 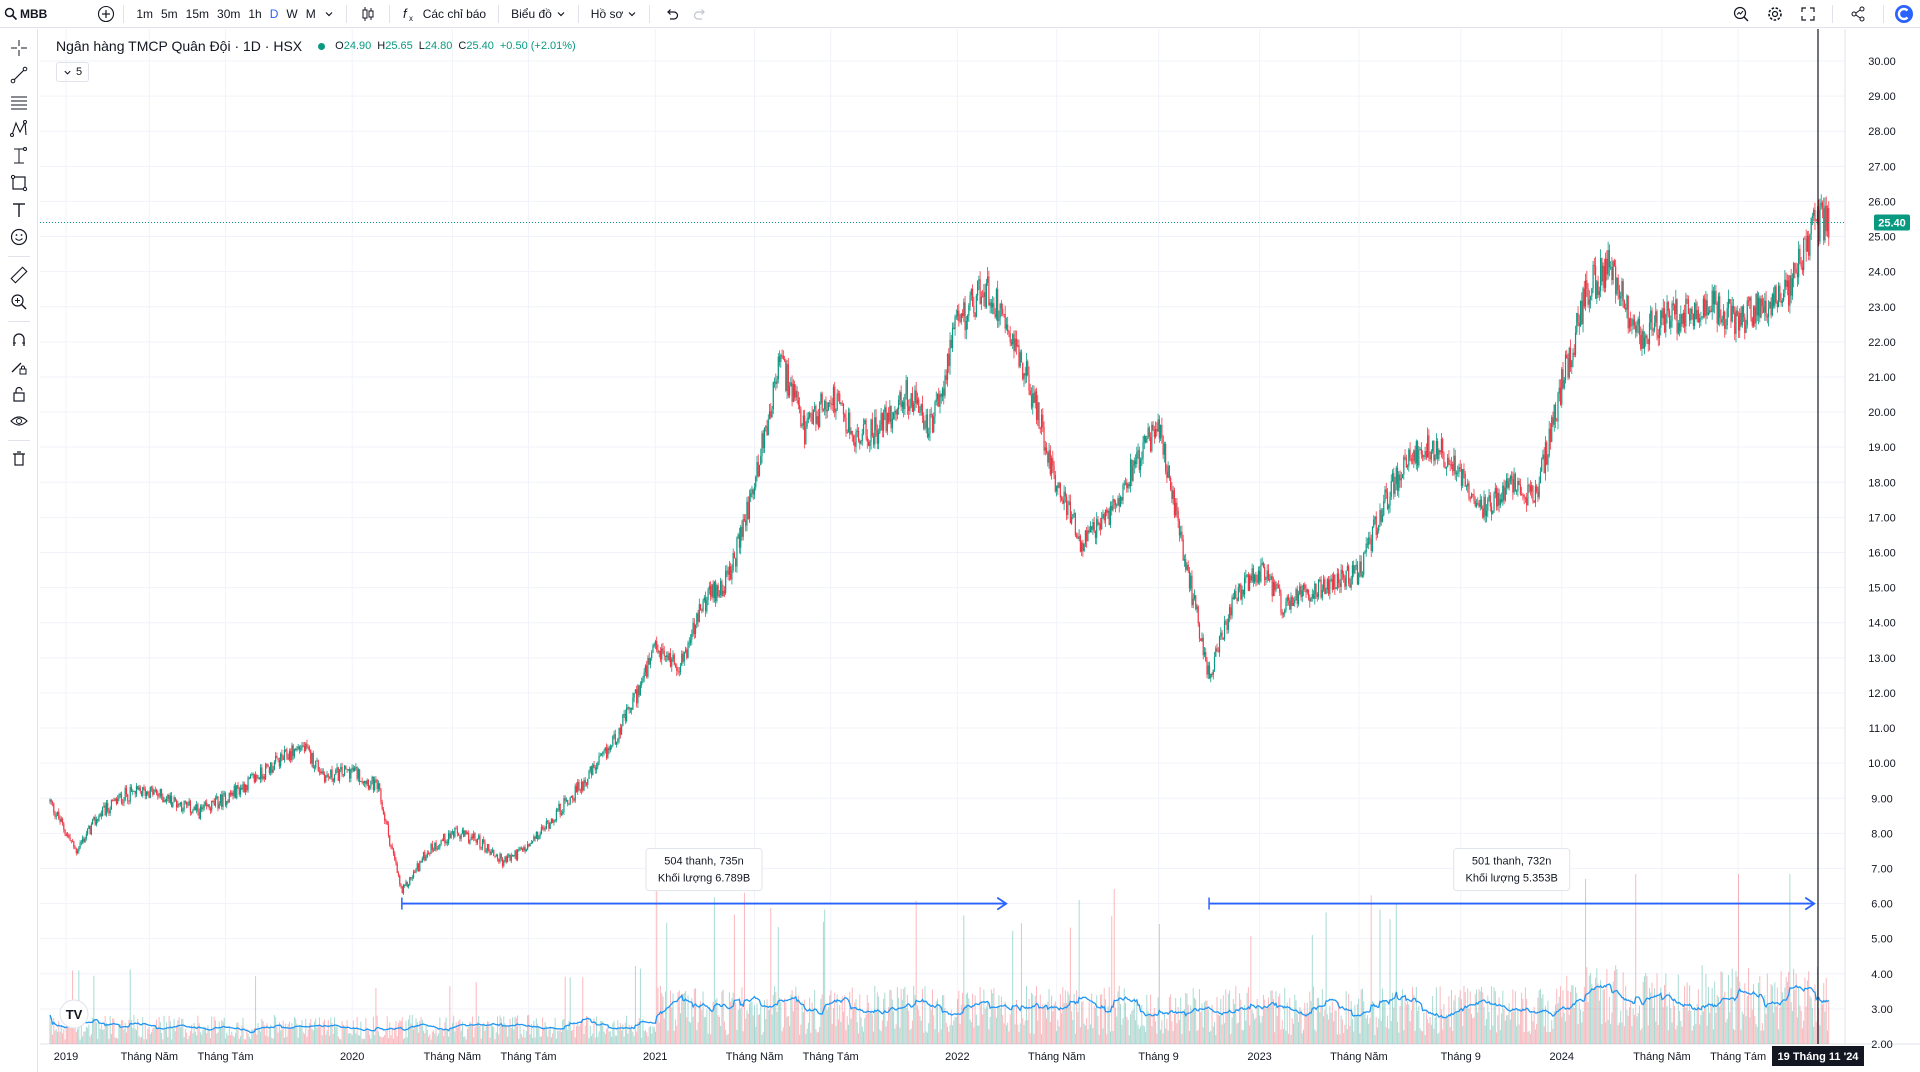 I want to click on interval-5m: 5m, so click(x=169, y=13).